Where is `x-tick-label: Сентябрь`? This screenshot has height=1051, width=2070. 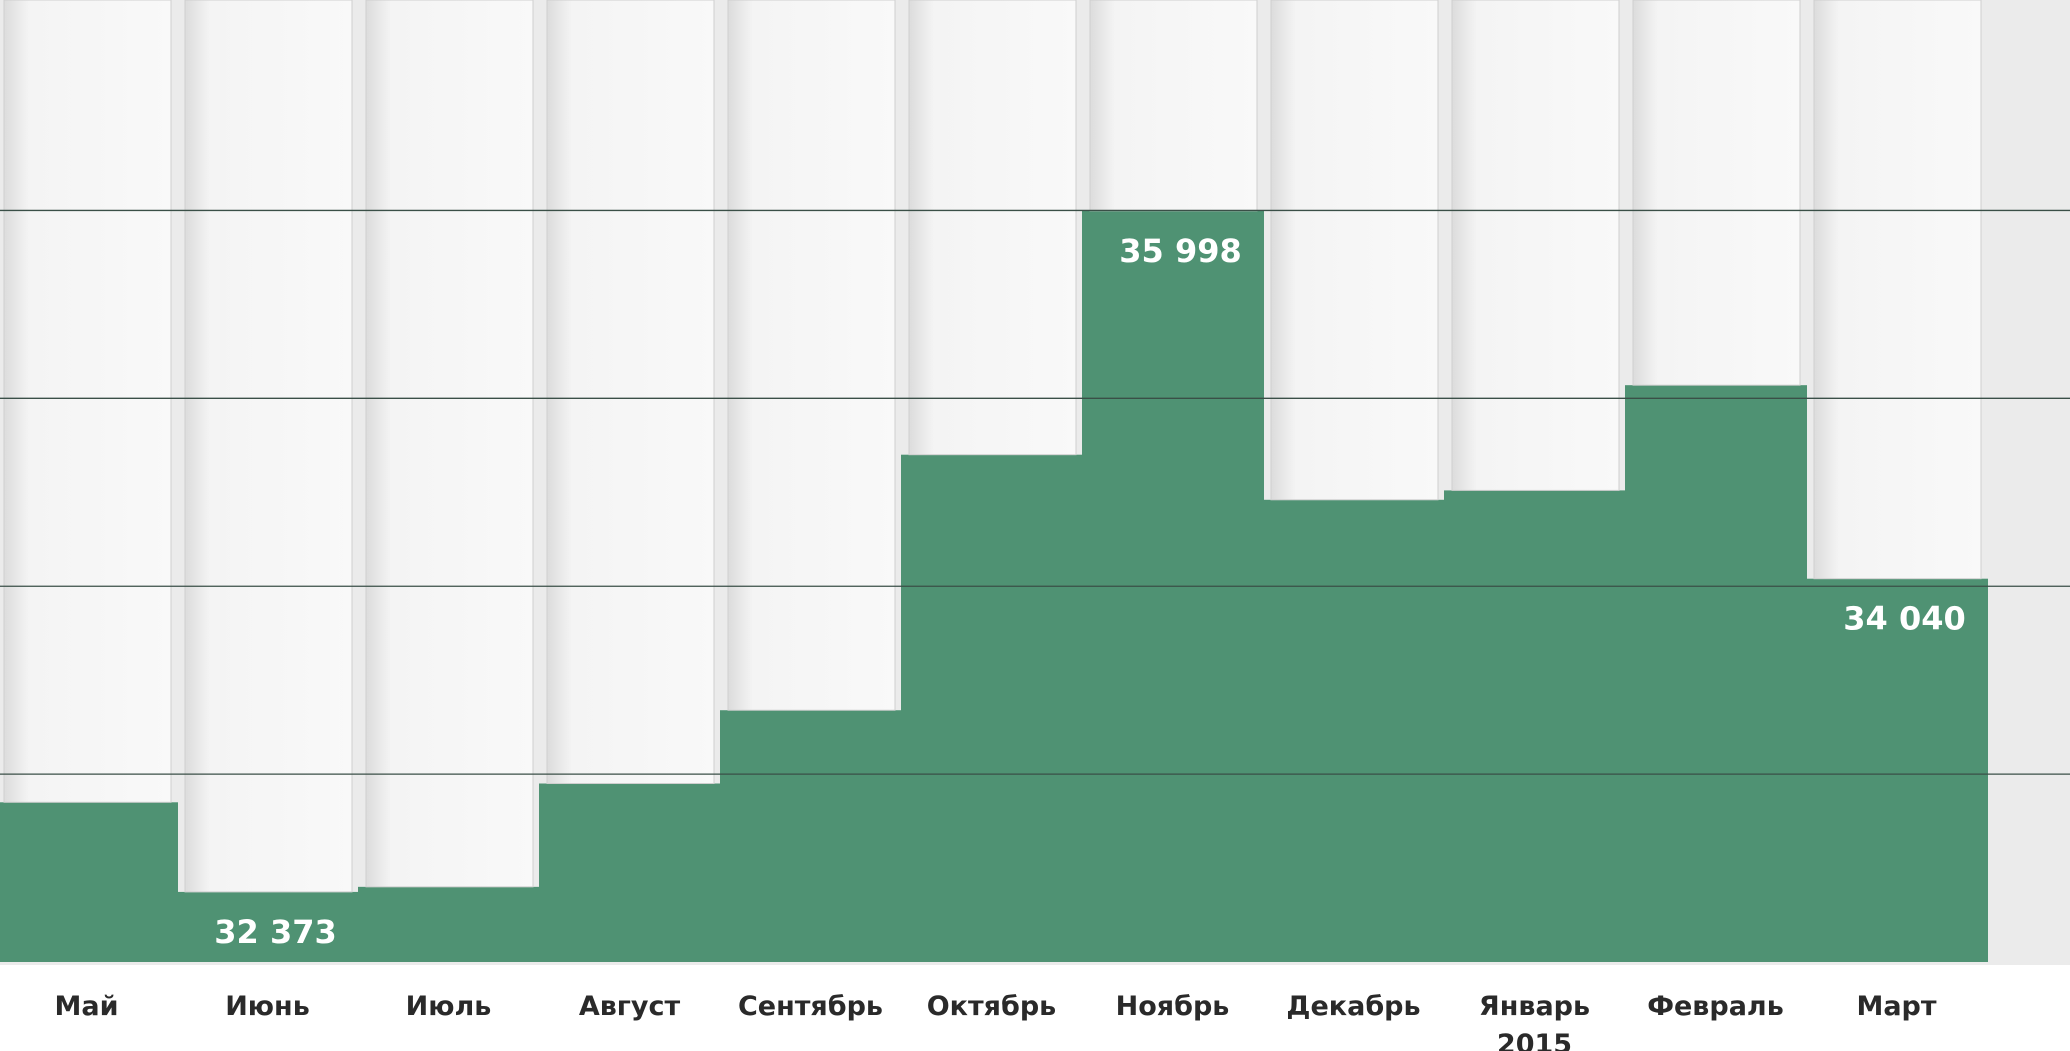 x-tick-label: Сентябрь is located at coordinates (810, 1006).